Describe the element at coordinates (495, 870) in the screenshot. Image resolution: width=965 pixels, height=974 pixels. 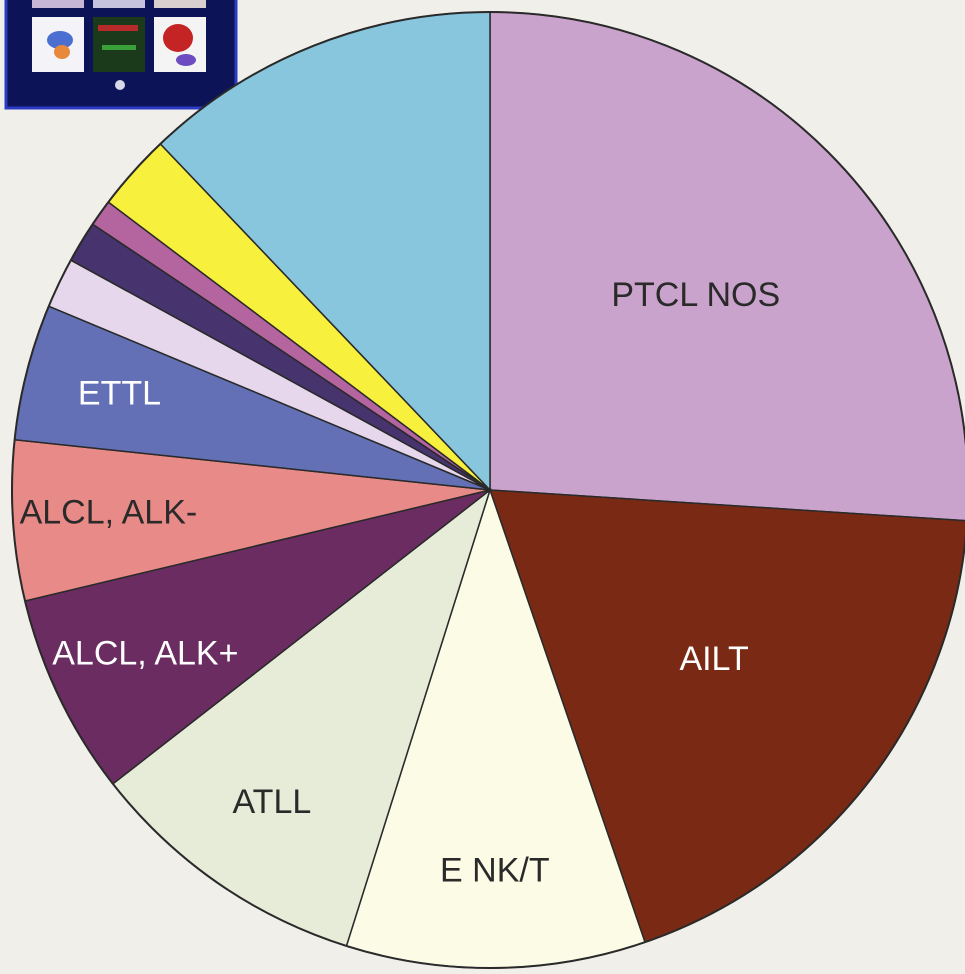
I see `slice-label: E NK/T` at that location.